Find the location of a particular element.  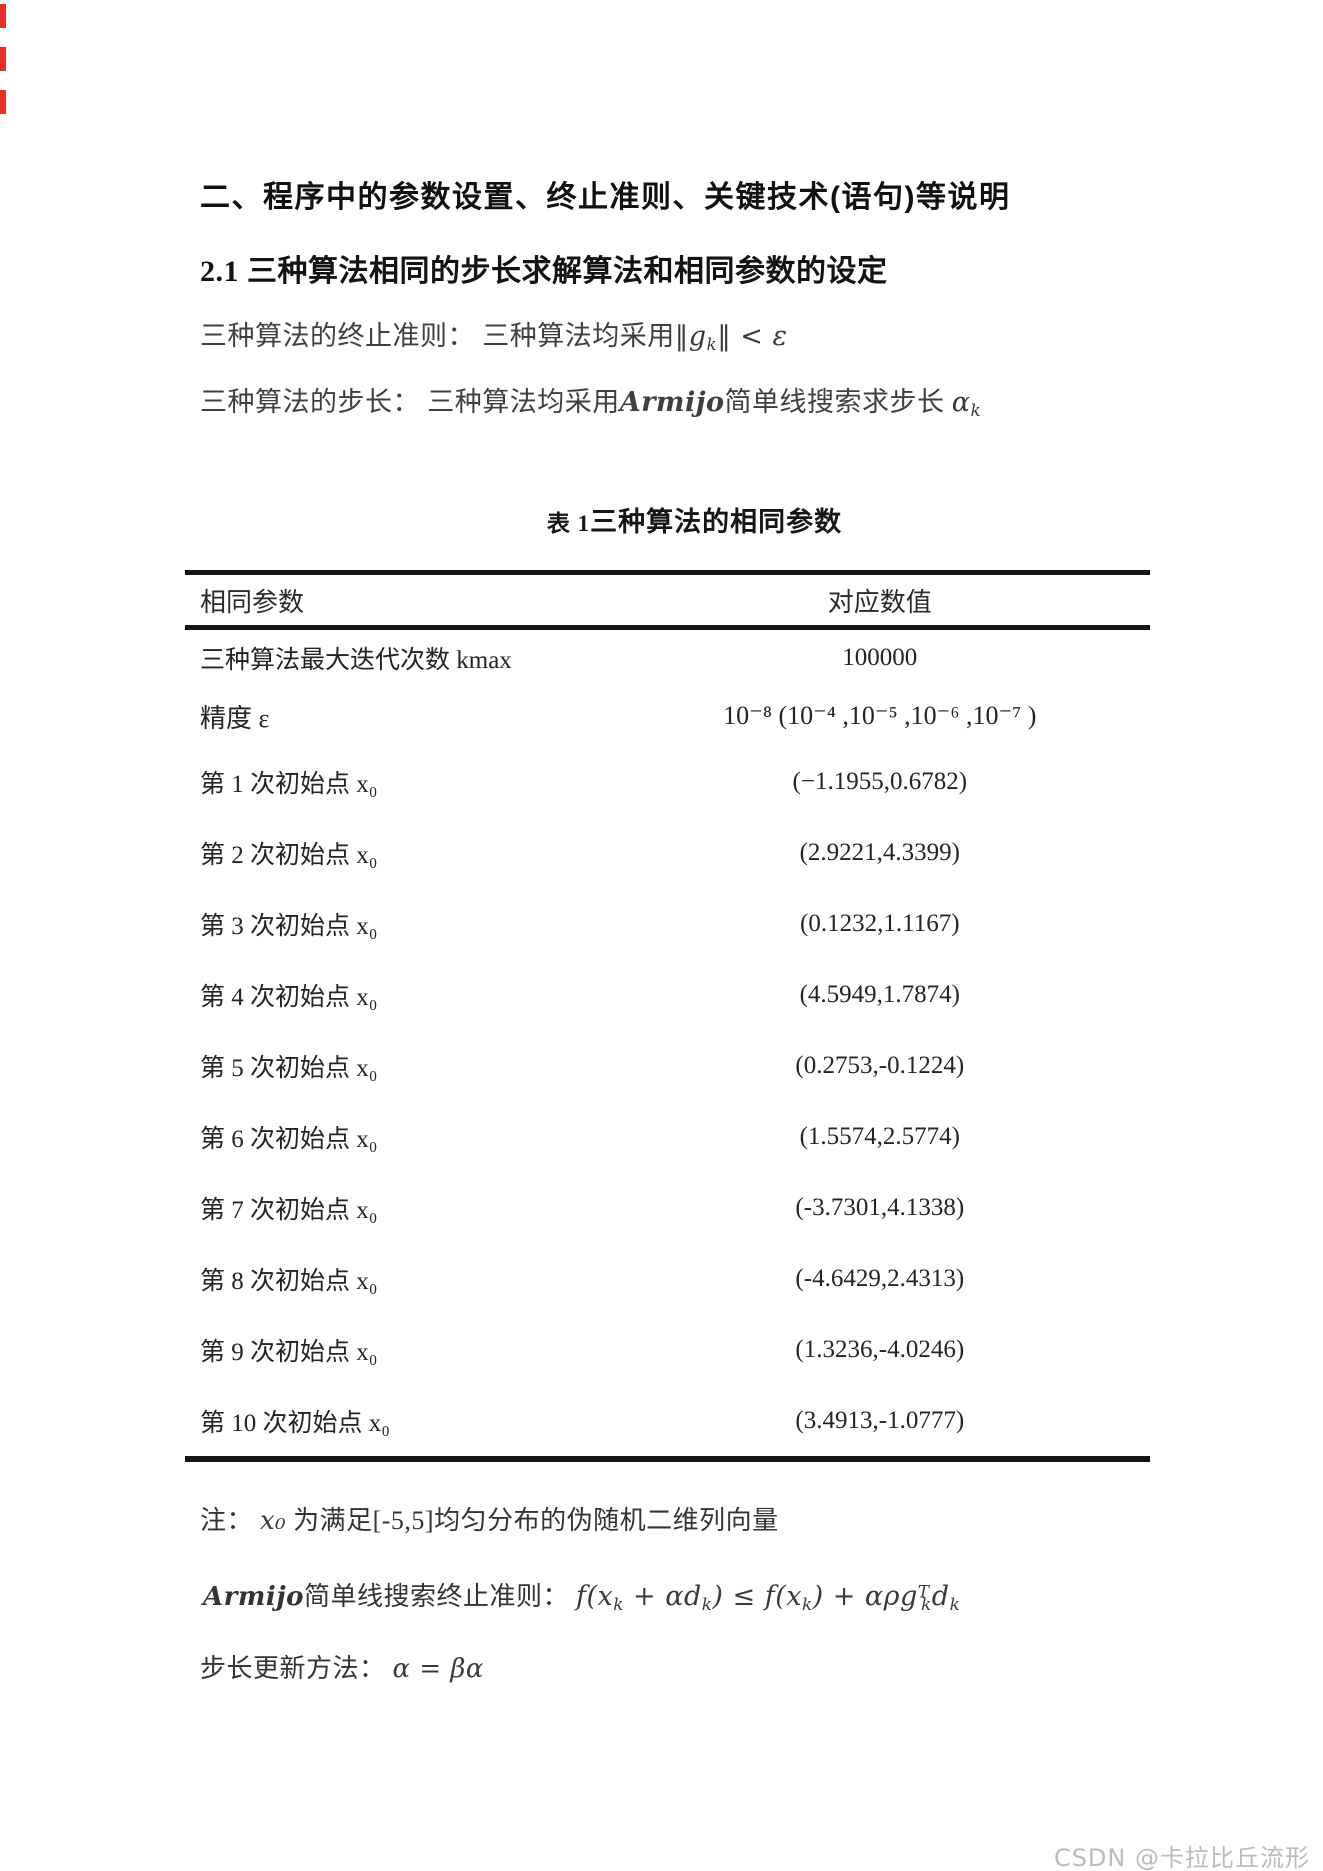

value-cell: (−1.1955,0.6782) is located at coordinates (880, 781).